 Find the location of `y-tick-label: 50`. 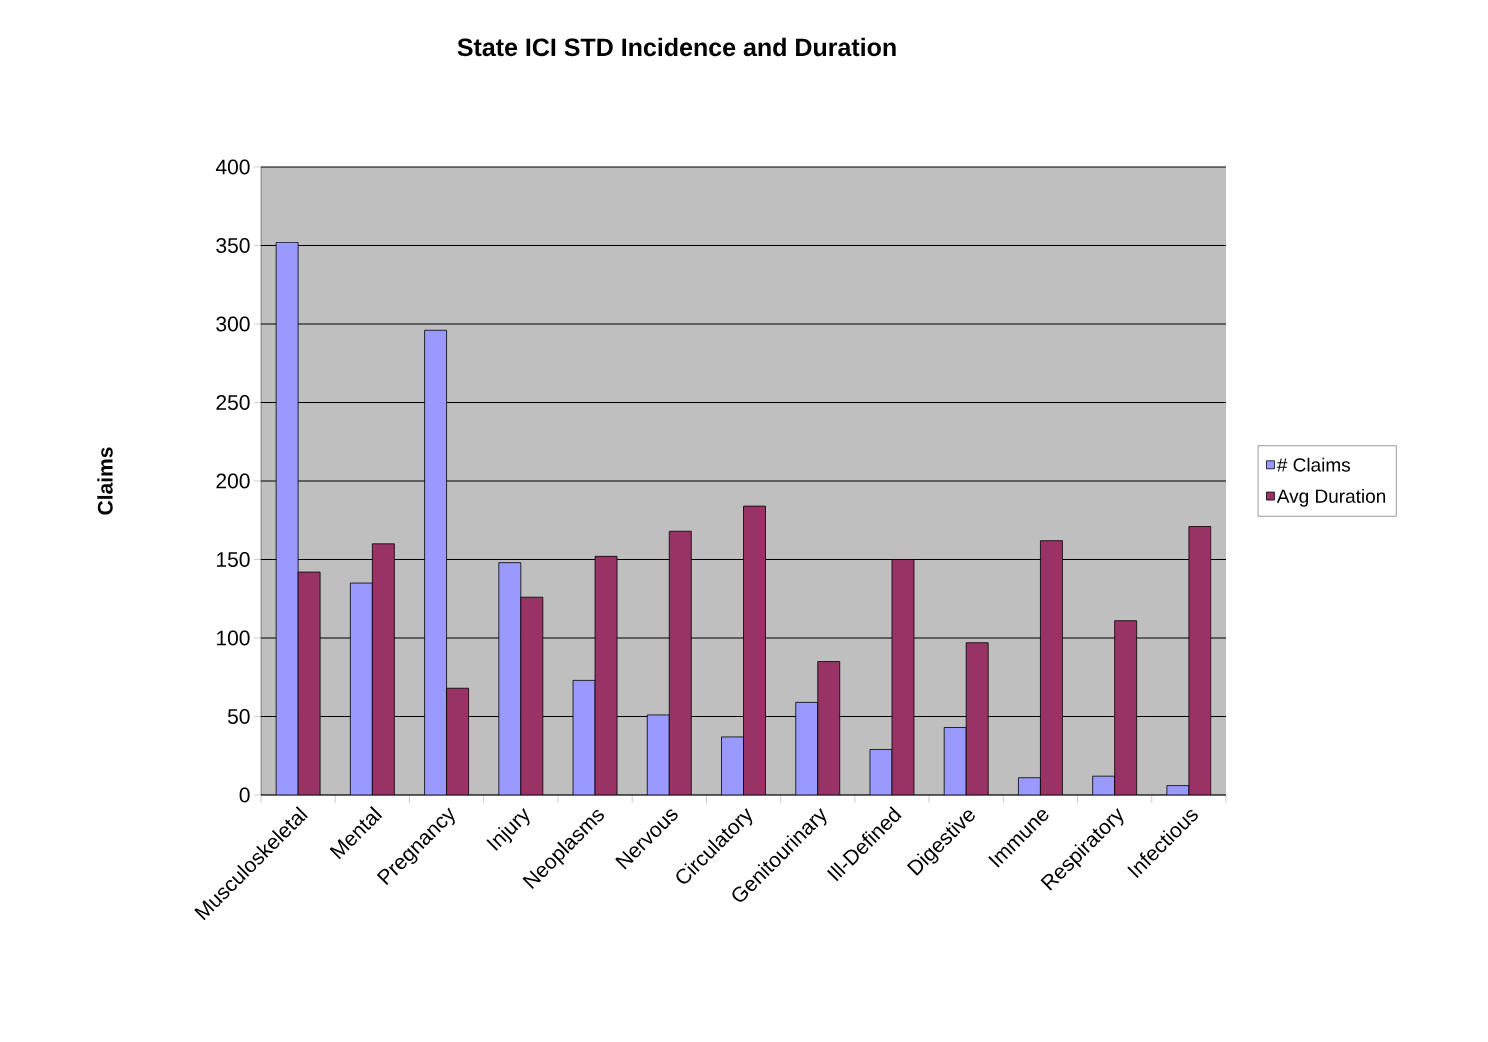

y-tick-label: 50 is located at coordinates (238, 716).